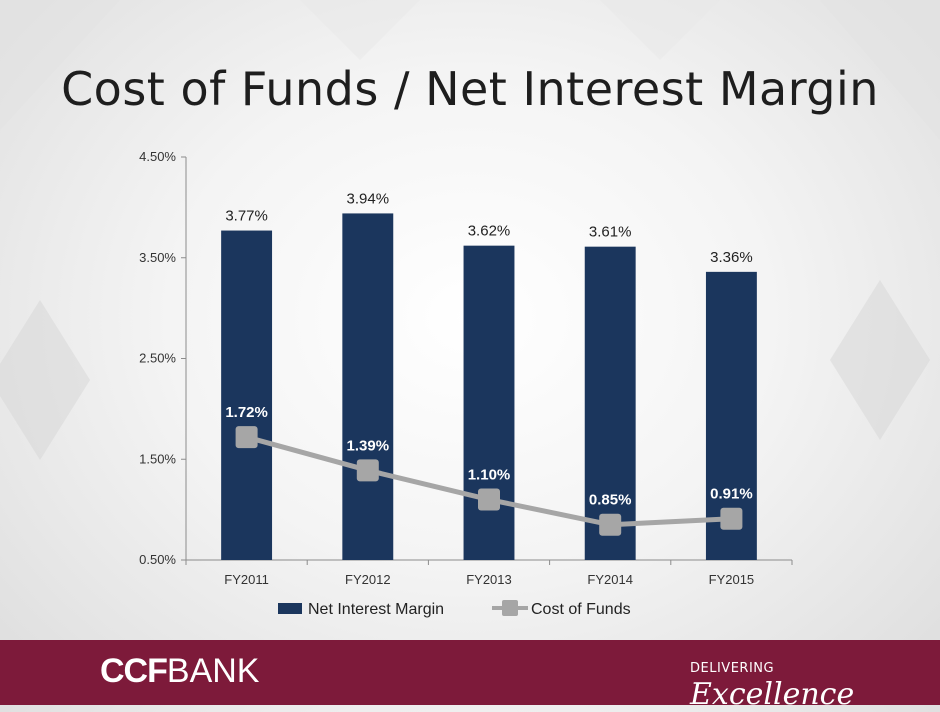 The width and height of the screenshot is (940, 712). I want to click on bar-data-label: 3.62%, so click(489, 231).